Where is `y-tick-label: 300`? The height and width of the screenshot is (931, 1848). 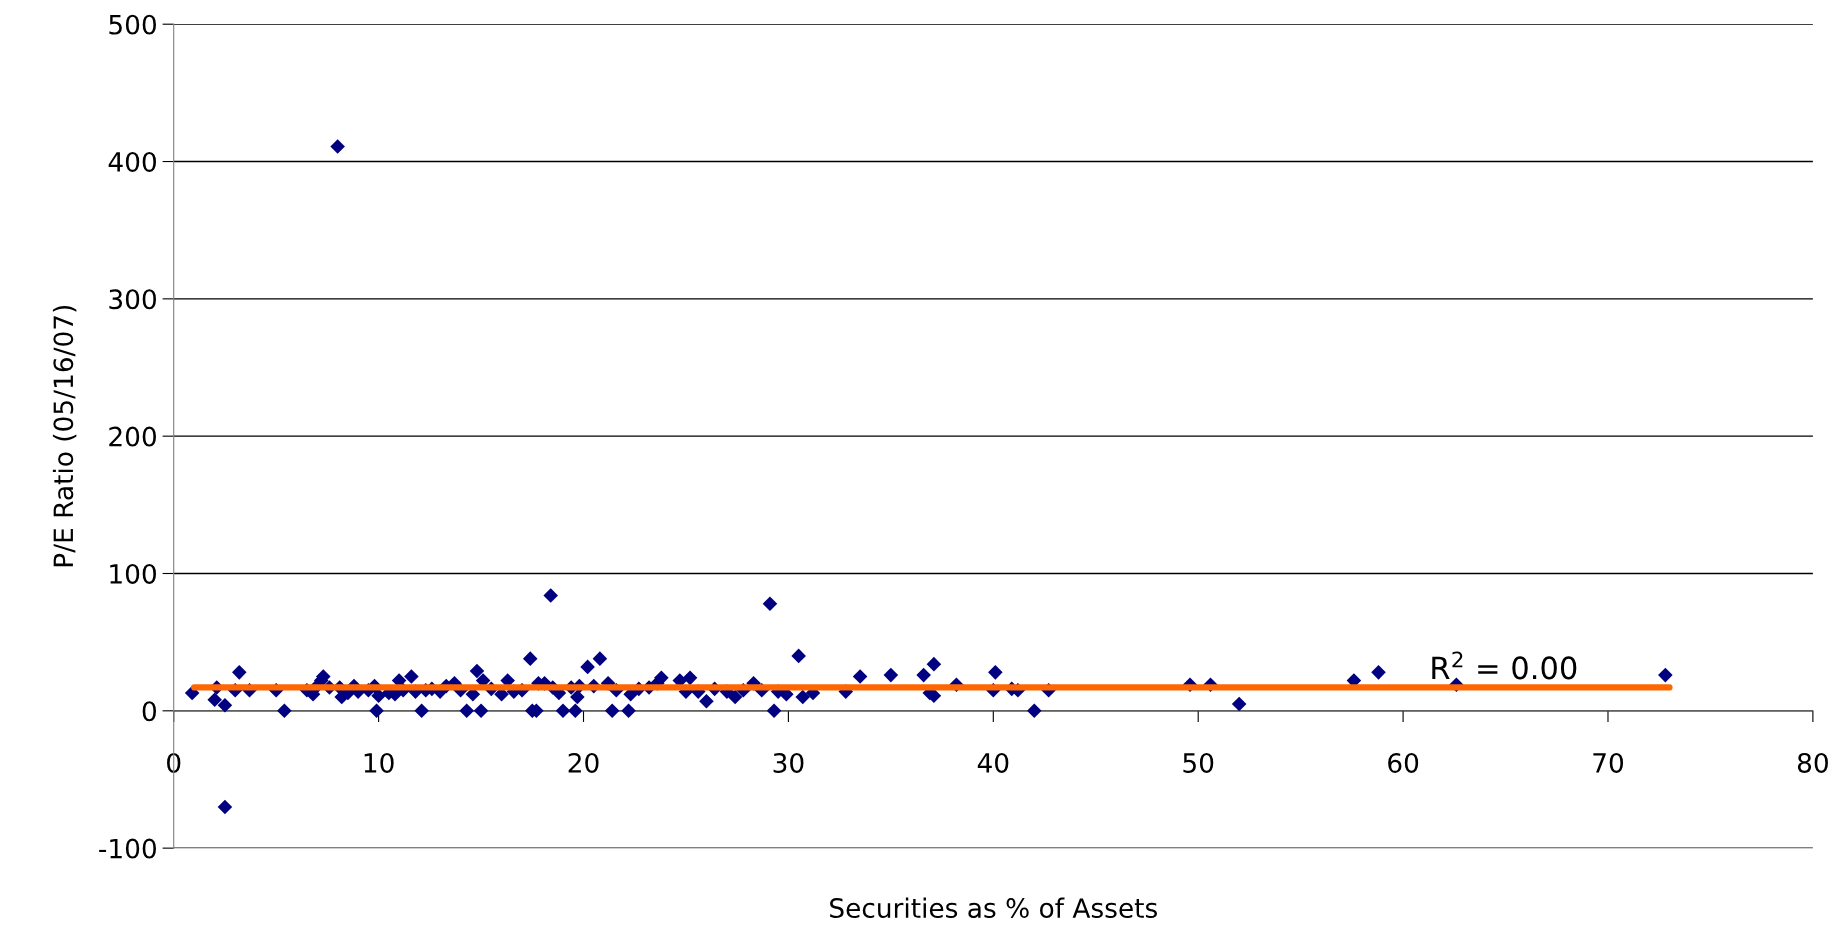
y-tick-label: 300 is located at coordinates (132, 299).